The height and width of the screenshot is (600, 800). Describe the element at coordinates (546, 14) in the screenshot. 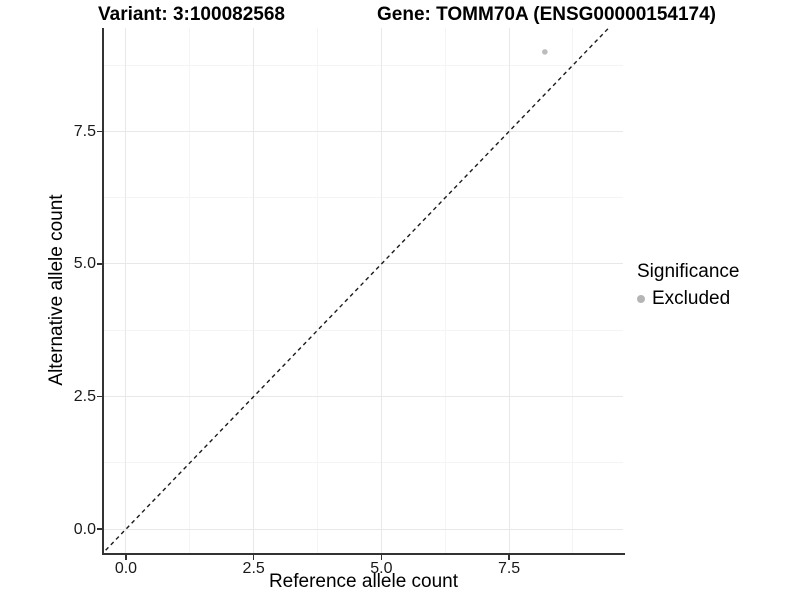

I see `gene-title: Gene: TOMM70A (ENSG00000154174)` at that location.